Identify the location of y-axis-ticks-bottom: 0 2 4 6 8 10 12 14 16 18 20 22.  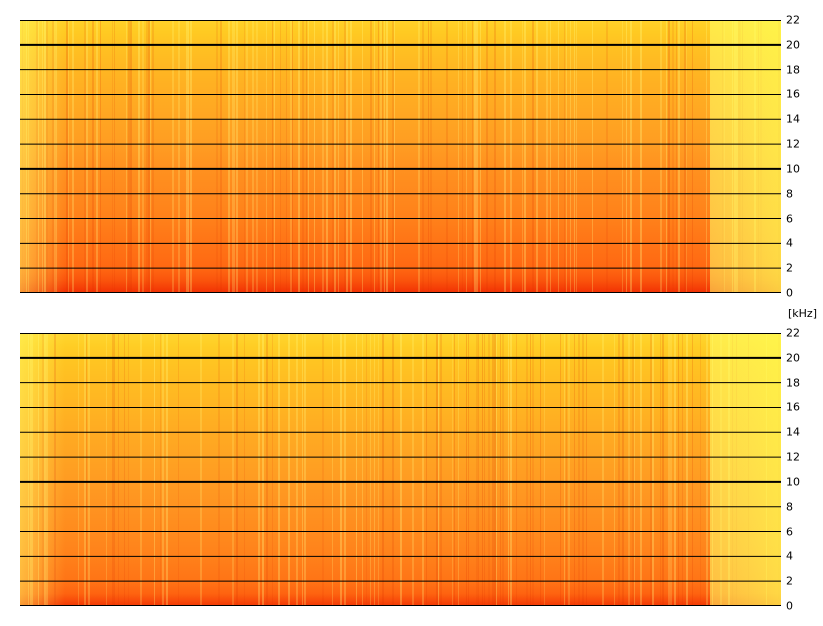
(804, 470).